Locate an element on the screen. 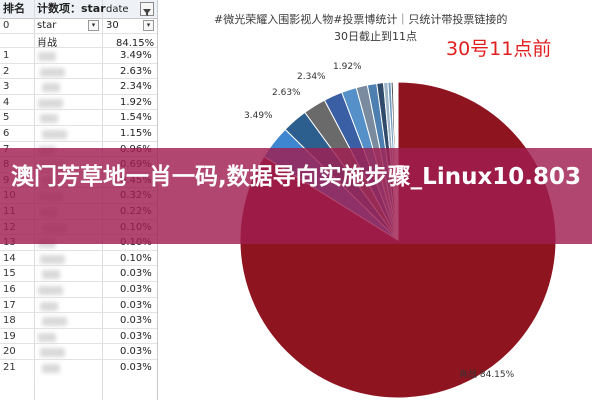  row-number: 15 is located at coordinates (9, 274).